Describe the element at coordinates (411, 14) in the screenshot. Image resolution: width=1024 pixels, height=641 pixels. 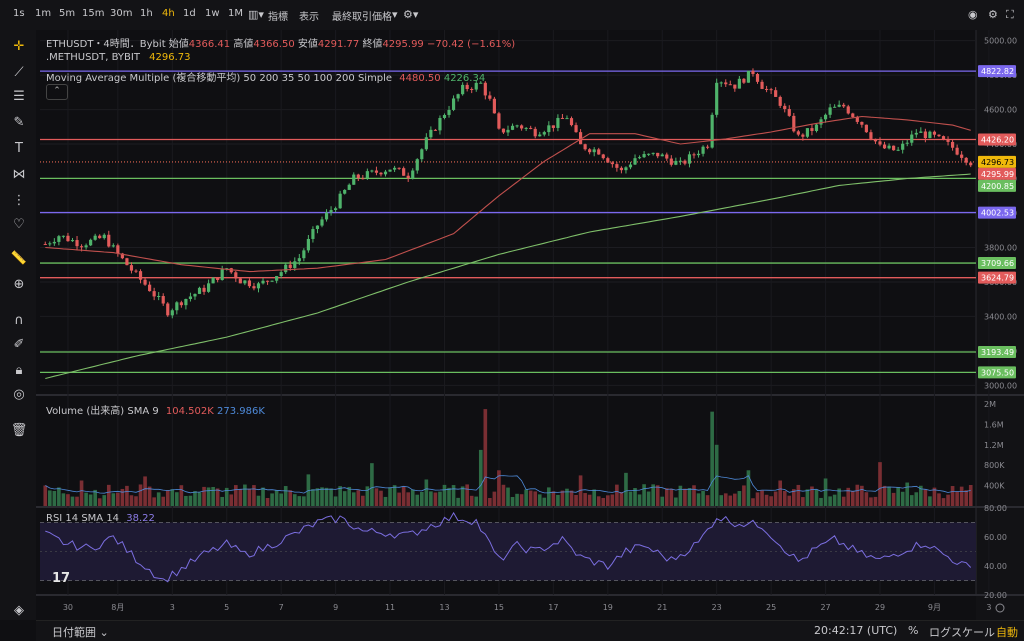
I see `indicator-settings-icon: ⚙▾` at that location.